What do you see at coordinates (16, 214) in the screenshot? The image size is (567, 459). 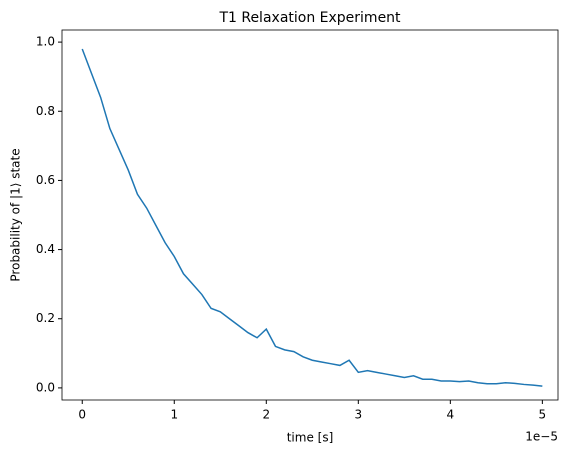 I see `y-axis-label: Probability of |1⟩ state` at bounding box center [16, 214].